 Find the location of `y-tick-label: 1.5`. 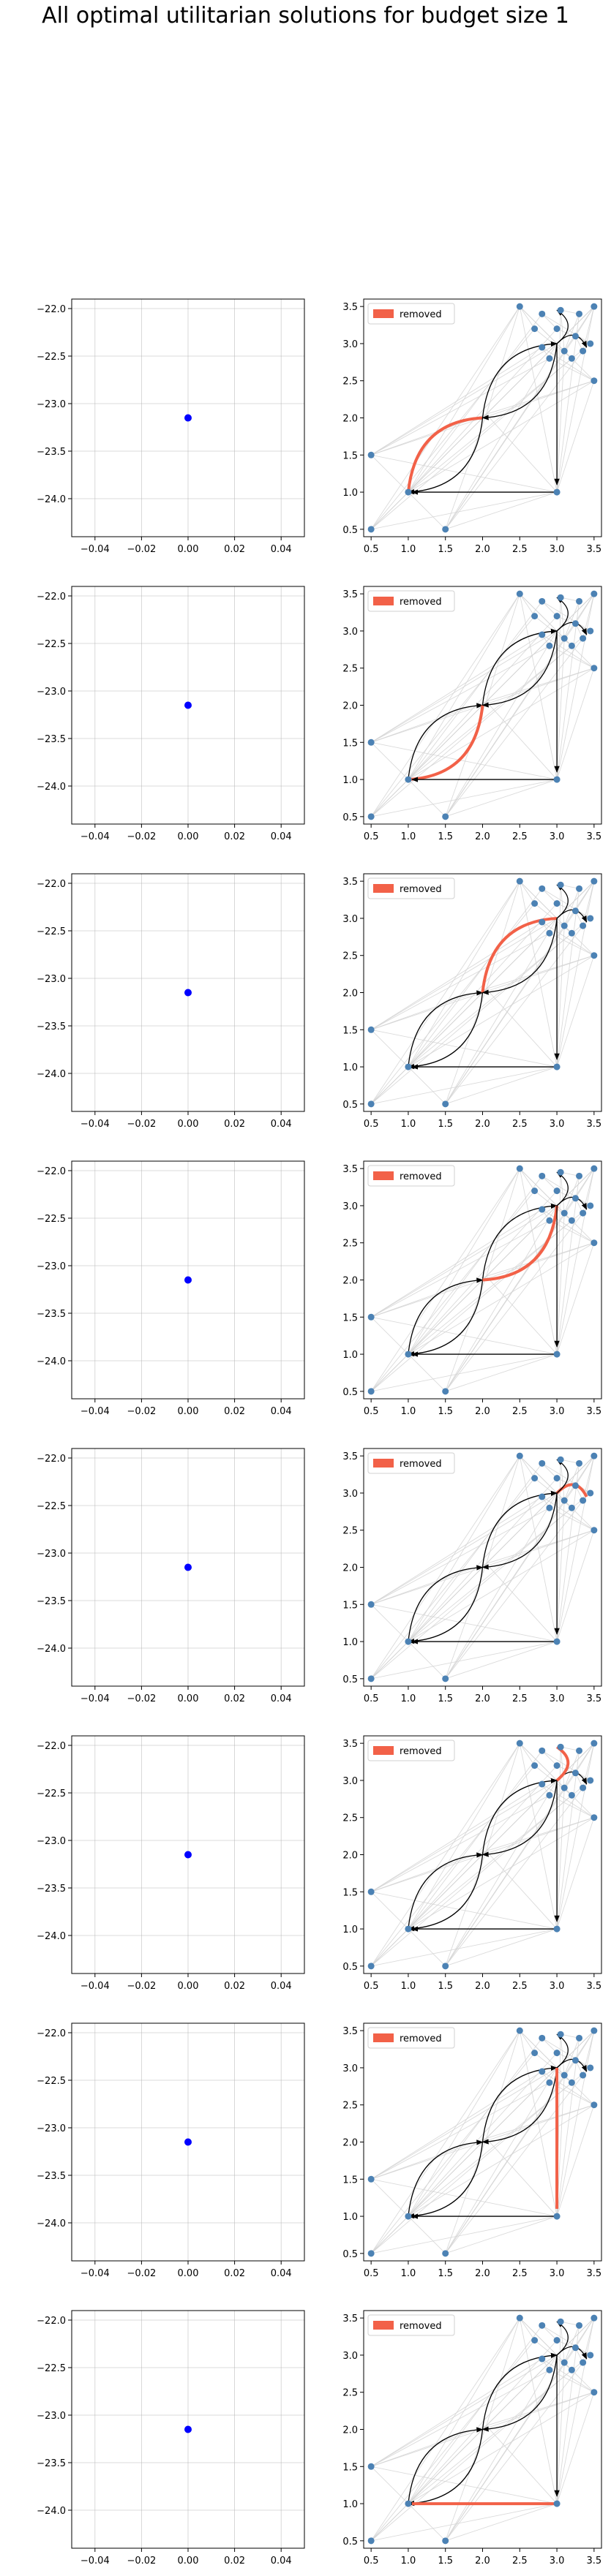

y-tick-label: 1.5 is located at coordinates (350, 1892).